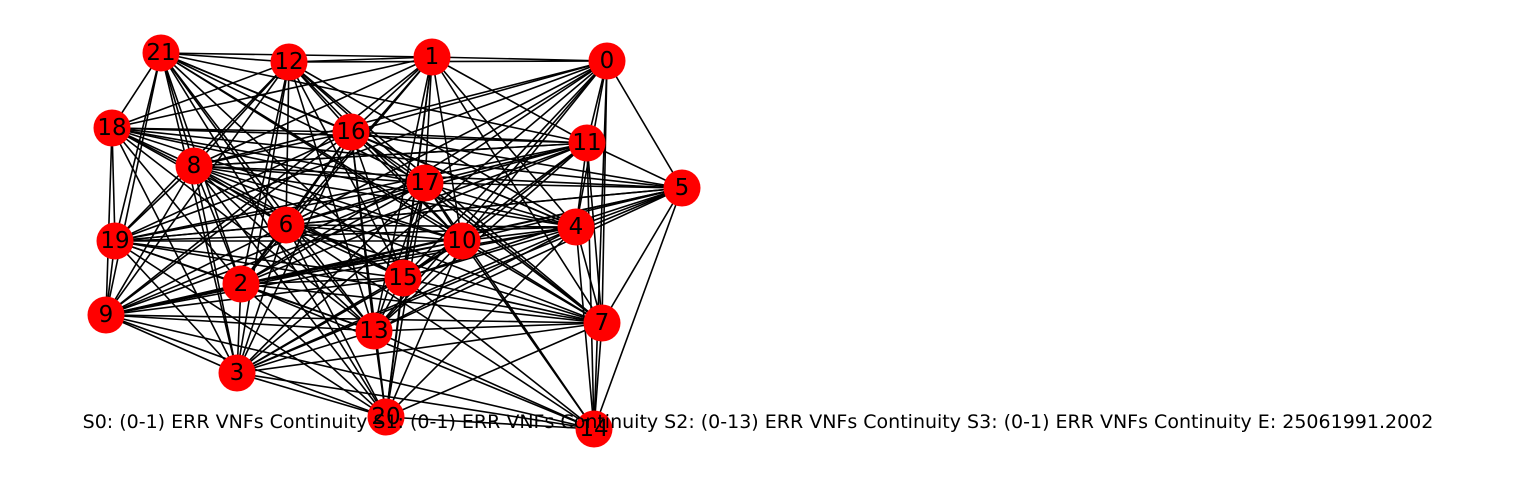  I want to click on node-13: 13, so click(374, 331).